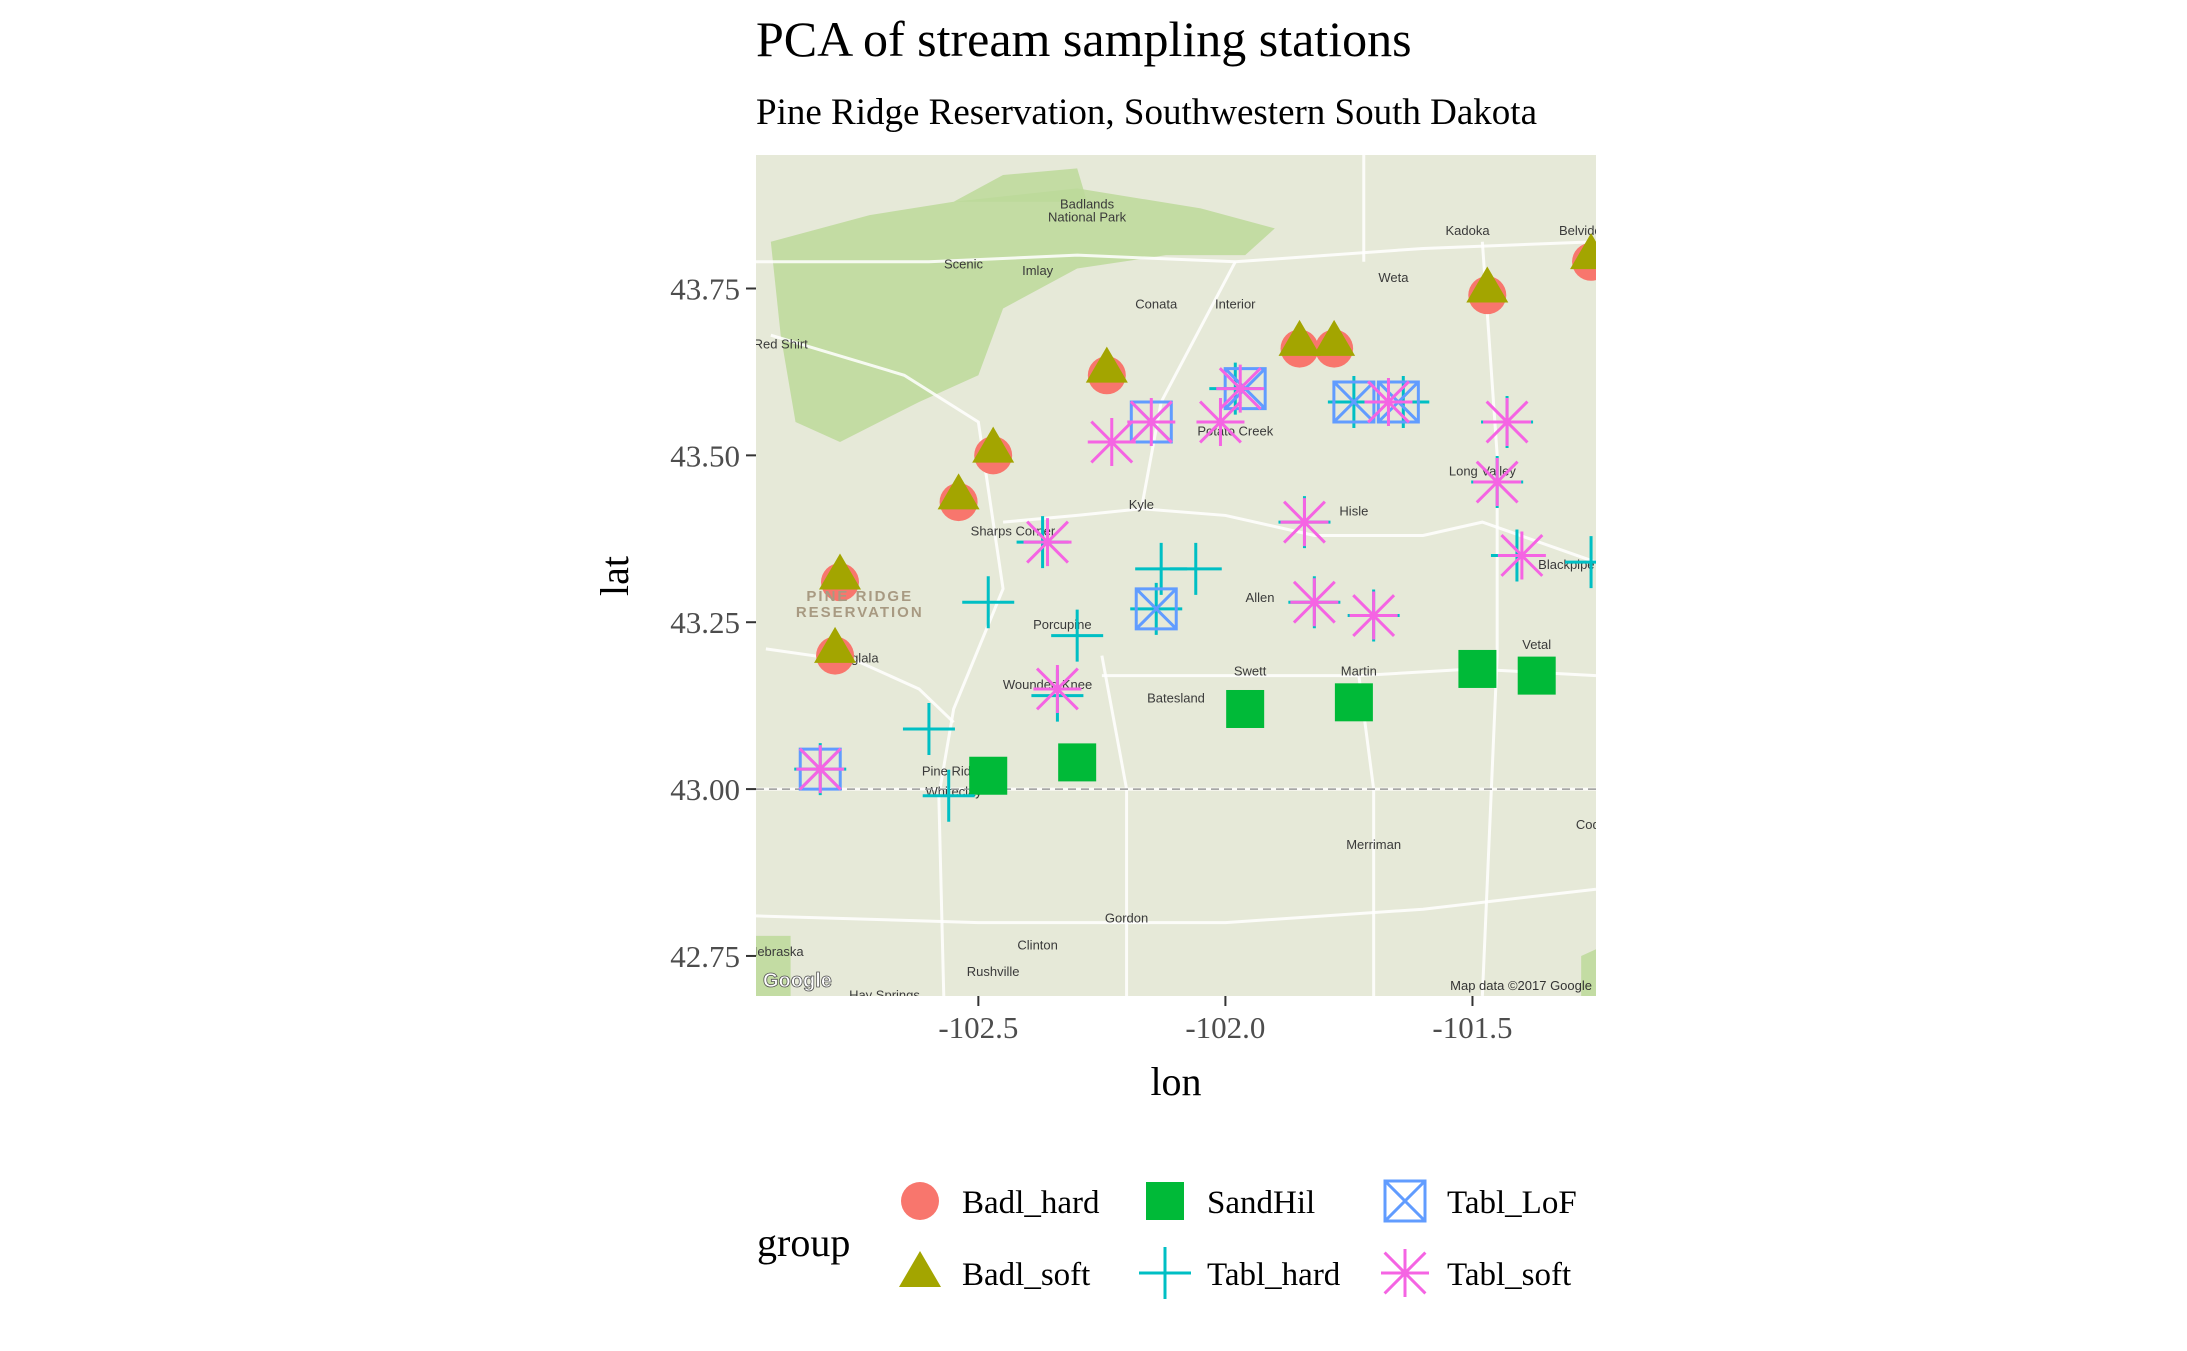 The image size is (2187, 1351). Describe the element at coordinates (1536, 644) in the screenshot. I see `place-label: Vetal` at that location.